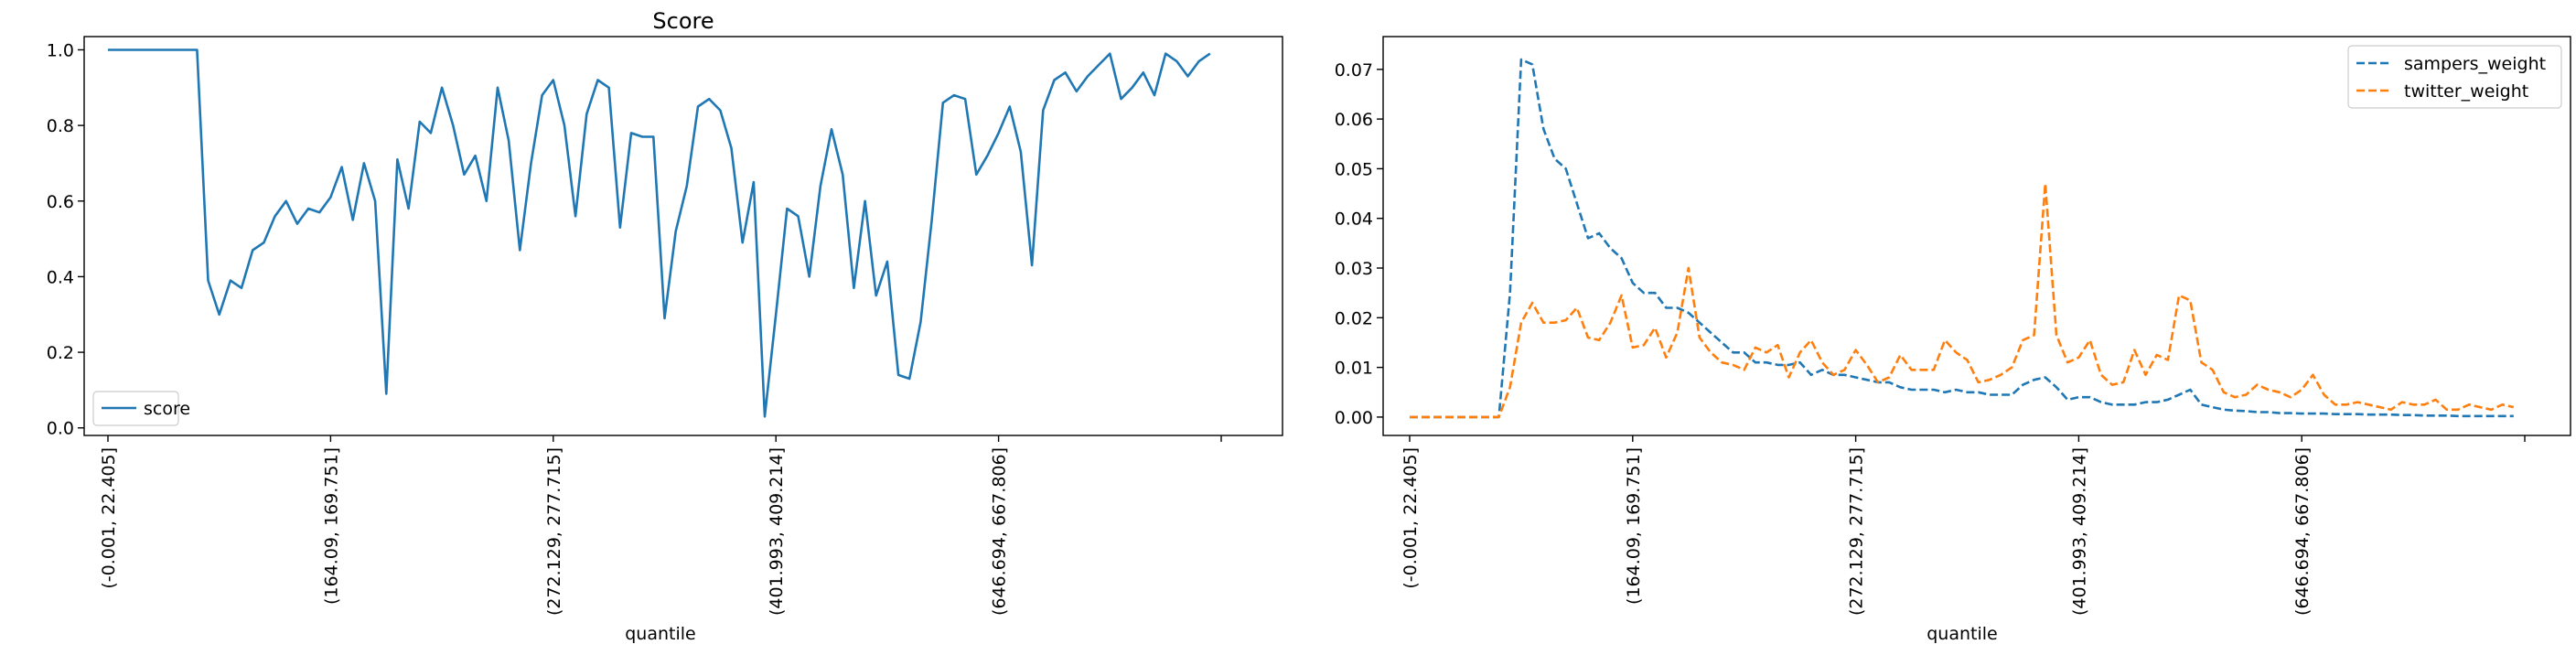 This screenshot has width=2576, height=655. Describe the element at coordinates (683, 21) in the screenshot. I see `chart-title-score: Score` at that location.